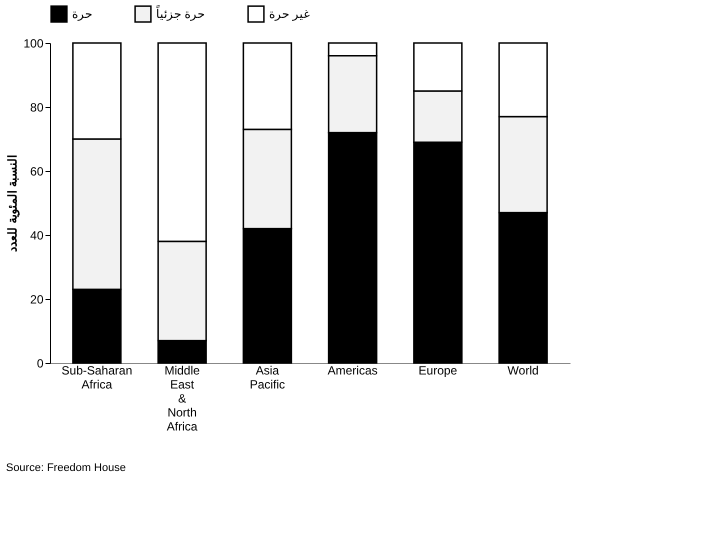  Describe the element at coordinates (37, 107) in the screenshot. I see `y-tick-label: 80` at that location.